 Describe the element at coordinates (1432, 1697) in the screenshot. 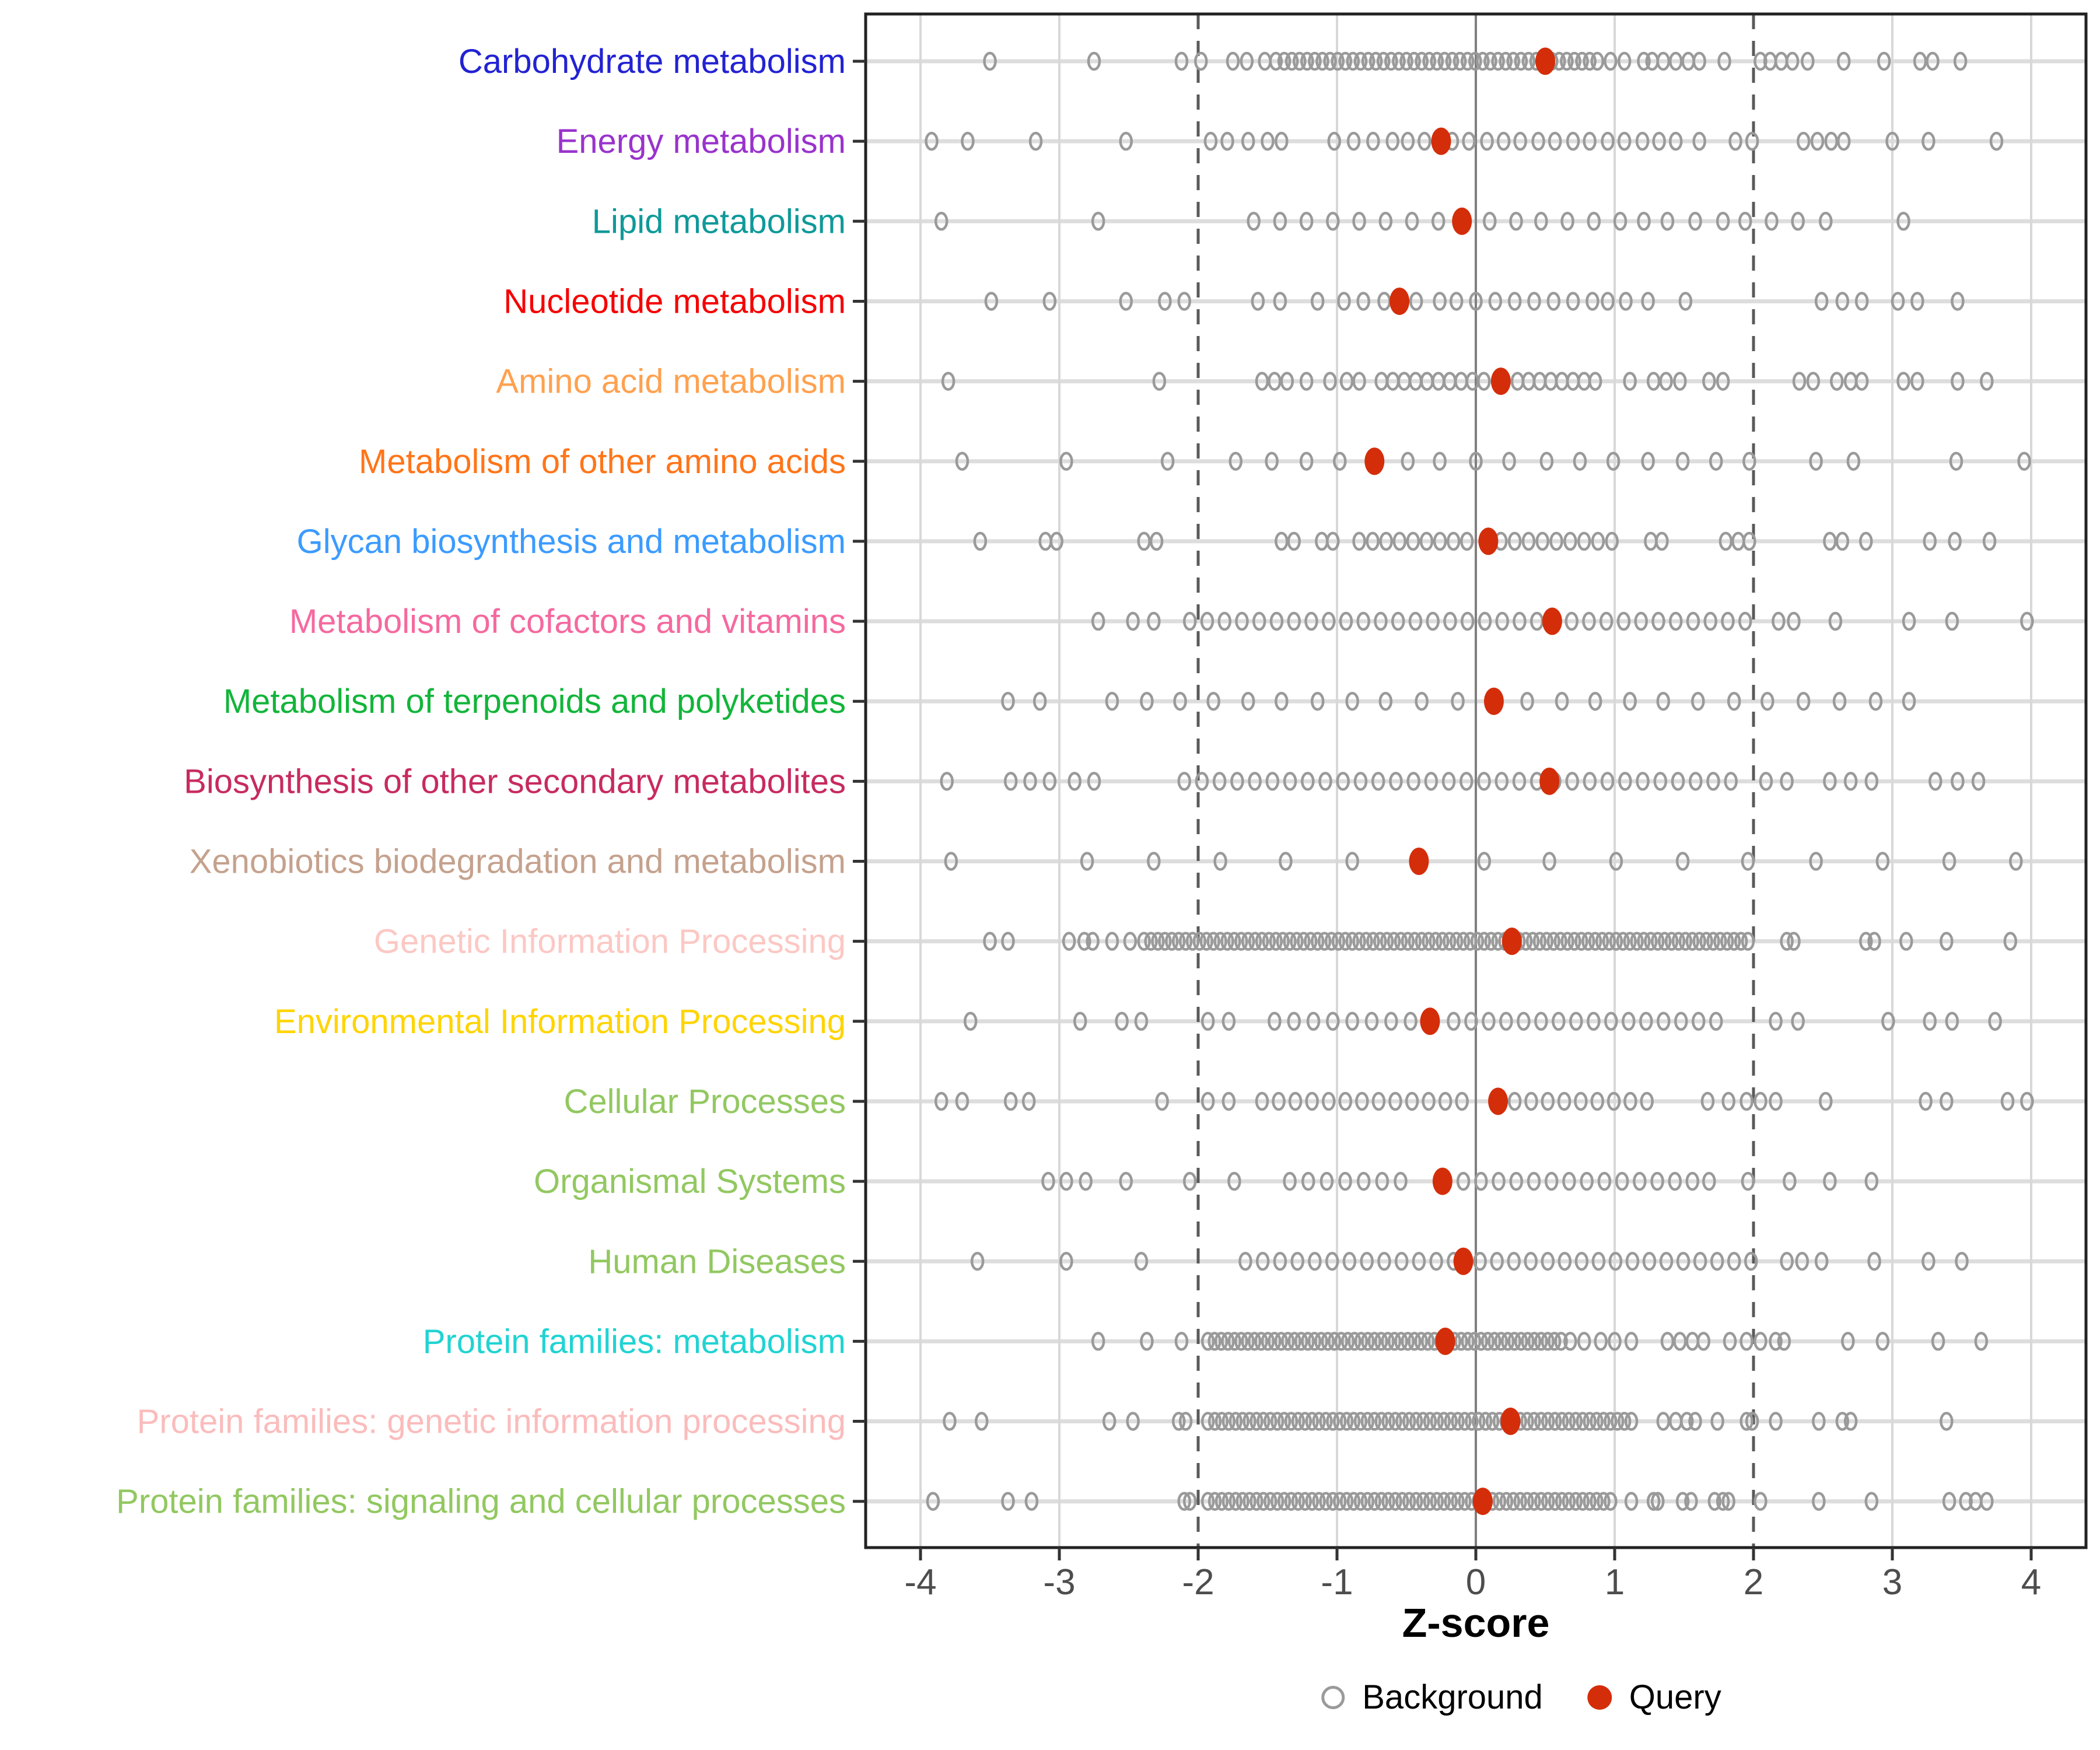

I see `legend-item-background: Background` at that location.